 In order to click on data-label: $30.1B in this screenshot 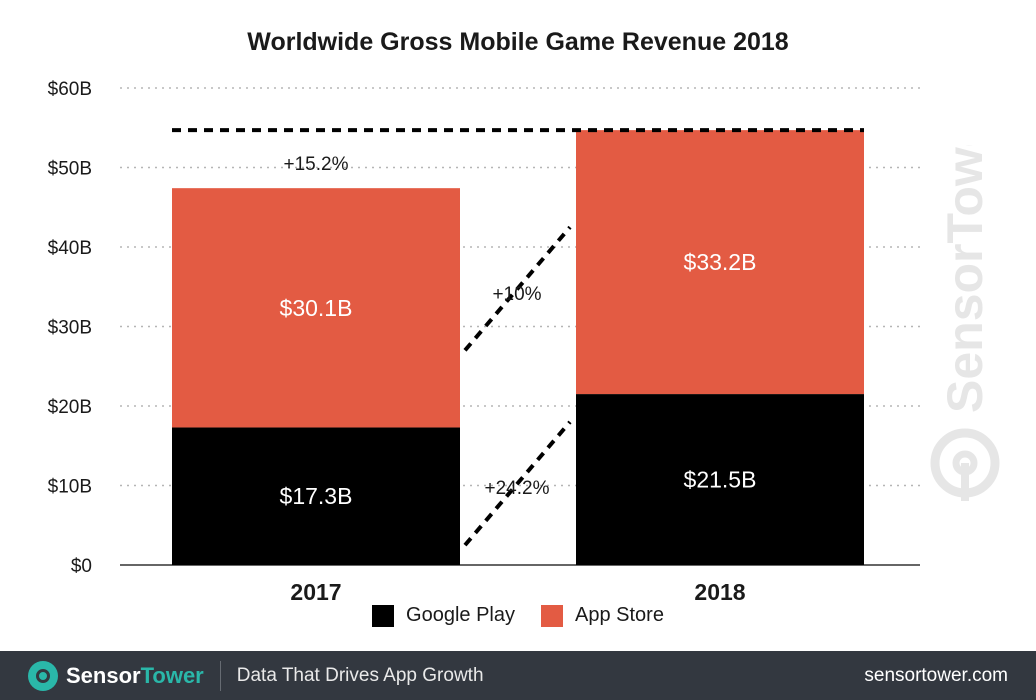, I will do `click(316, 308)`.